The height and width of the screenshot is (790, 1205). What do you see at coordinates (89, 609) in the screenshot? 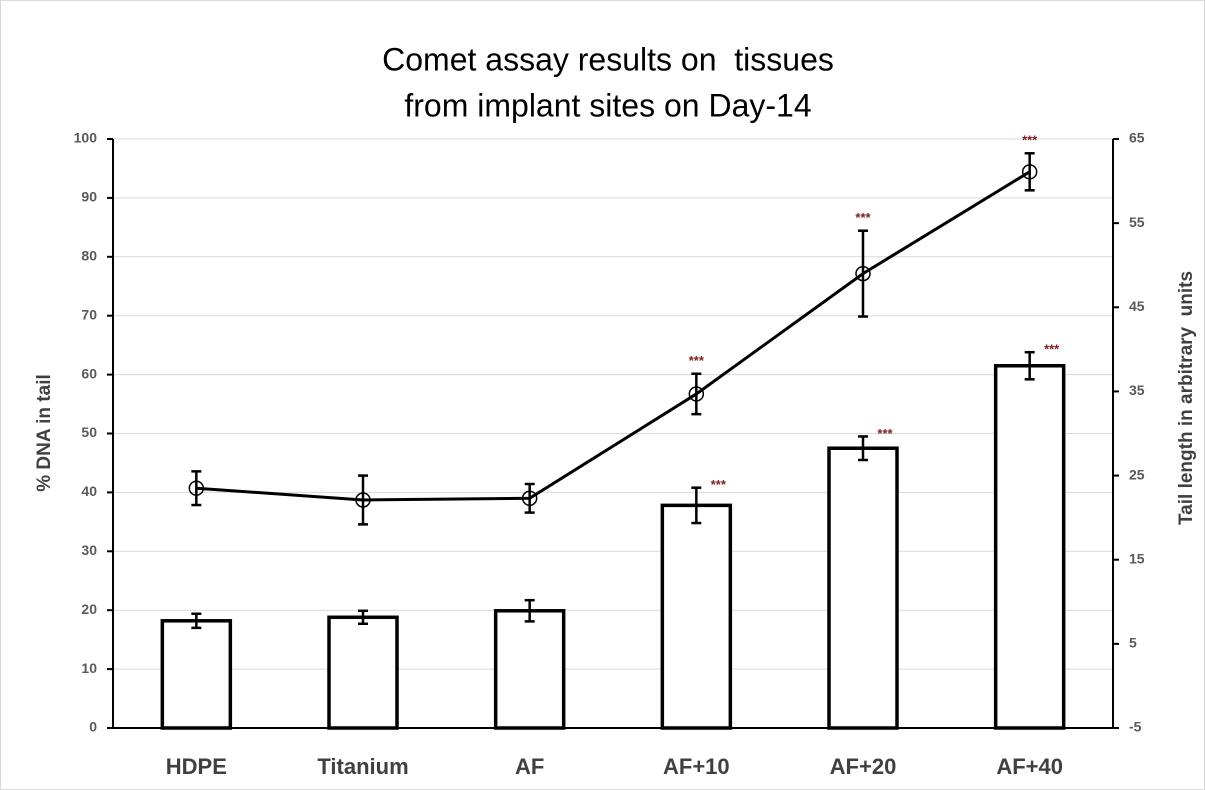
I see `y-tick-label: 20` at bounding box center [89, 609].